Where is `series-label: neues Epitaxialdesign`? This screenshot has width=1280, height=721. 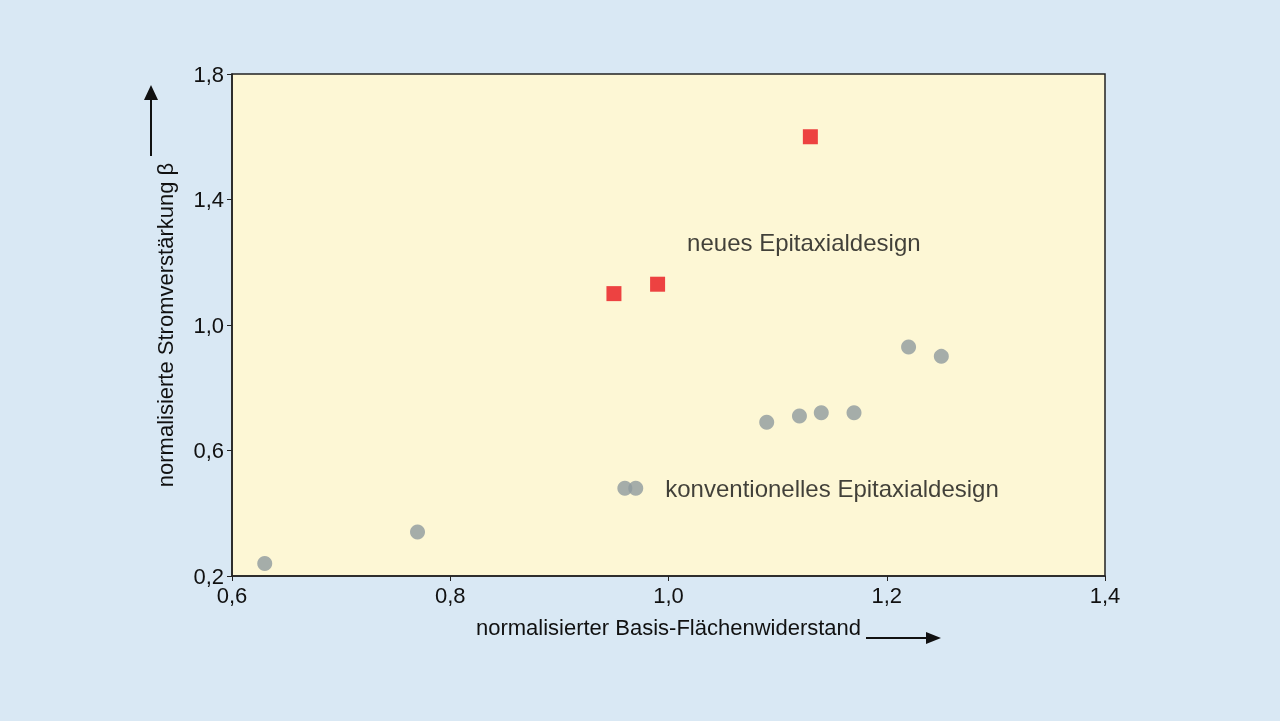 series-label: neues Epitaxialdesign is located at coordinates (804, 242).